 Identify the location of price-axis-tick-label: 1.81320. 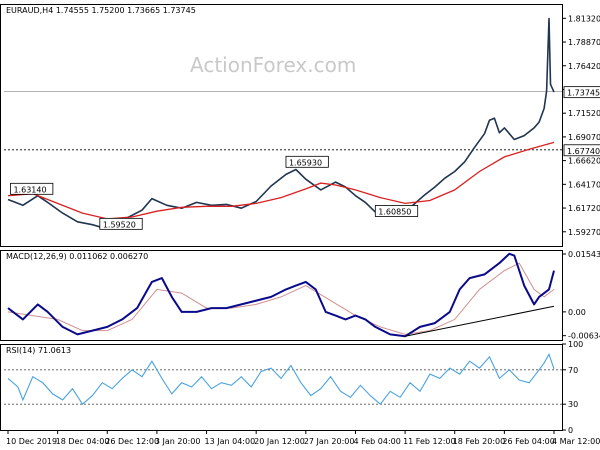
(584, 18).